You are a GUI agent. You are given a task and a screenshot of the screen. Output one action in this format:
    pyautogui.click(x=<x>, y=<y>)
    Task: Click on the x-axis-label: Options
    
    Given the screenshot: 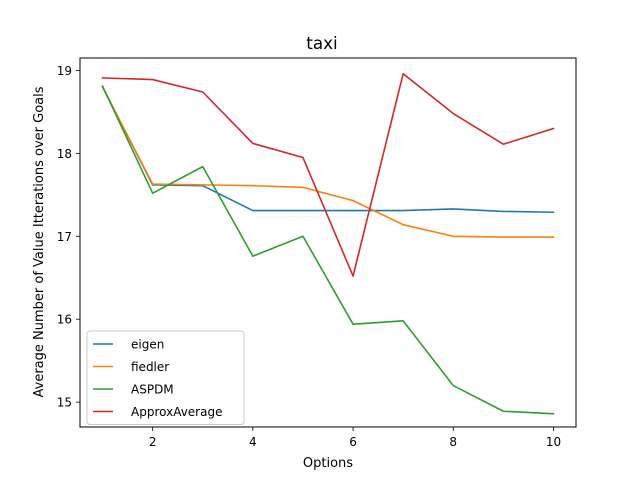 What is the action you would take?
    pyautogui.click(x=328, y=463)
    